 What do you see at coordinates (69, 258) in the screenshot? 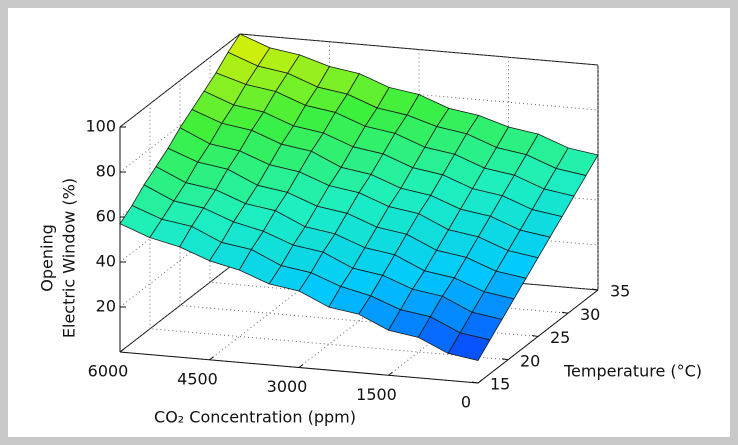
I see `z-axis-label: Electric Window (%)` at bounding box center [69, 258].